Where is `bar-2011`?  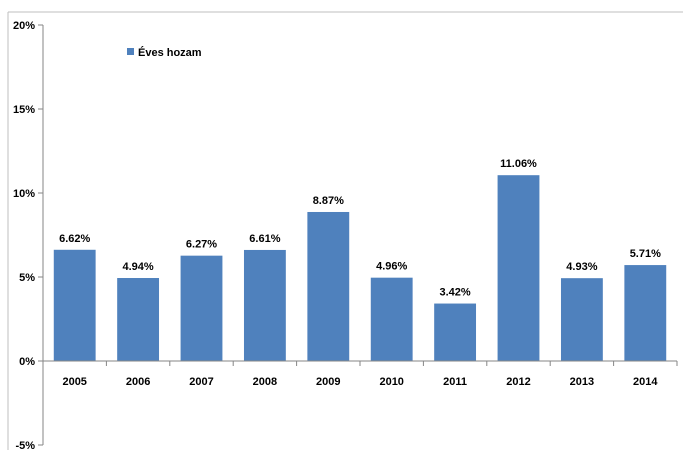
bar-2011 is located at coordinates (455, 332).